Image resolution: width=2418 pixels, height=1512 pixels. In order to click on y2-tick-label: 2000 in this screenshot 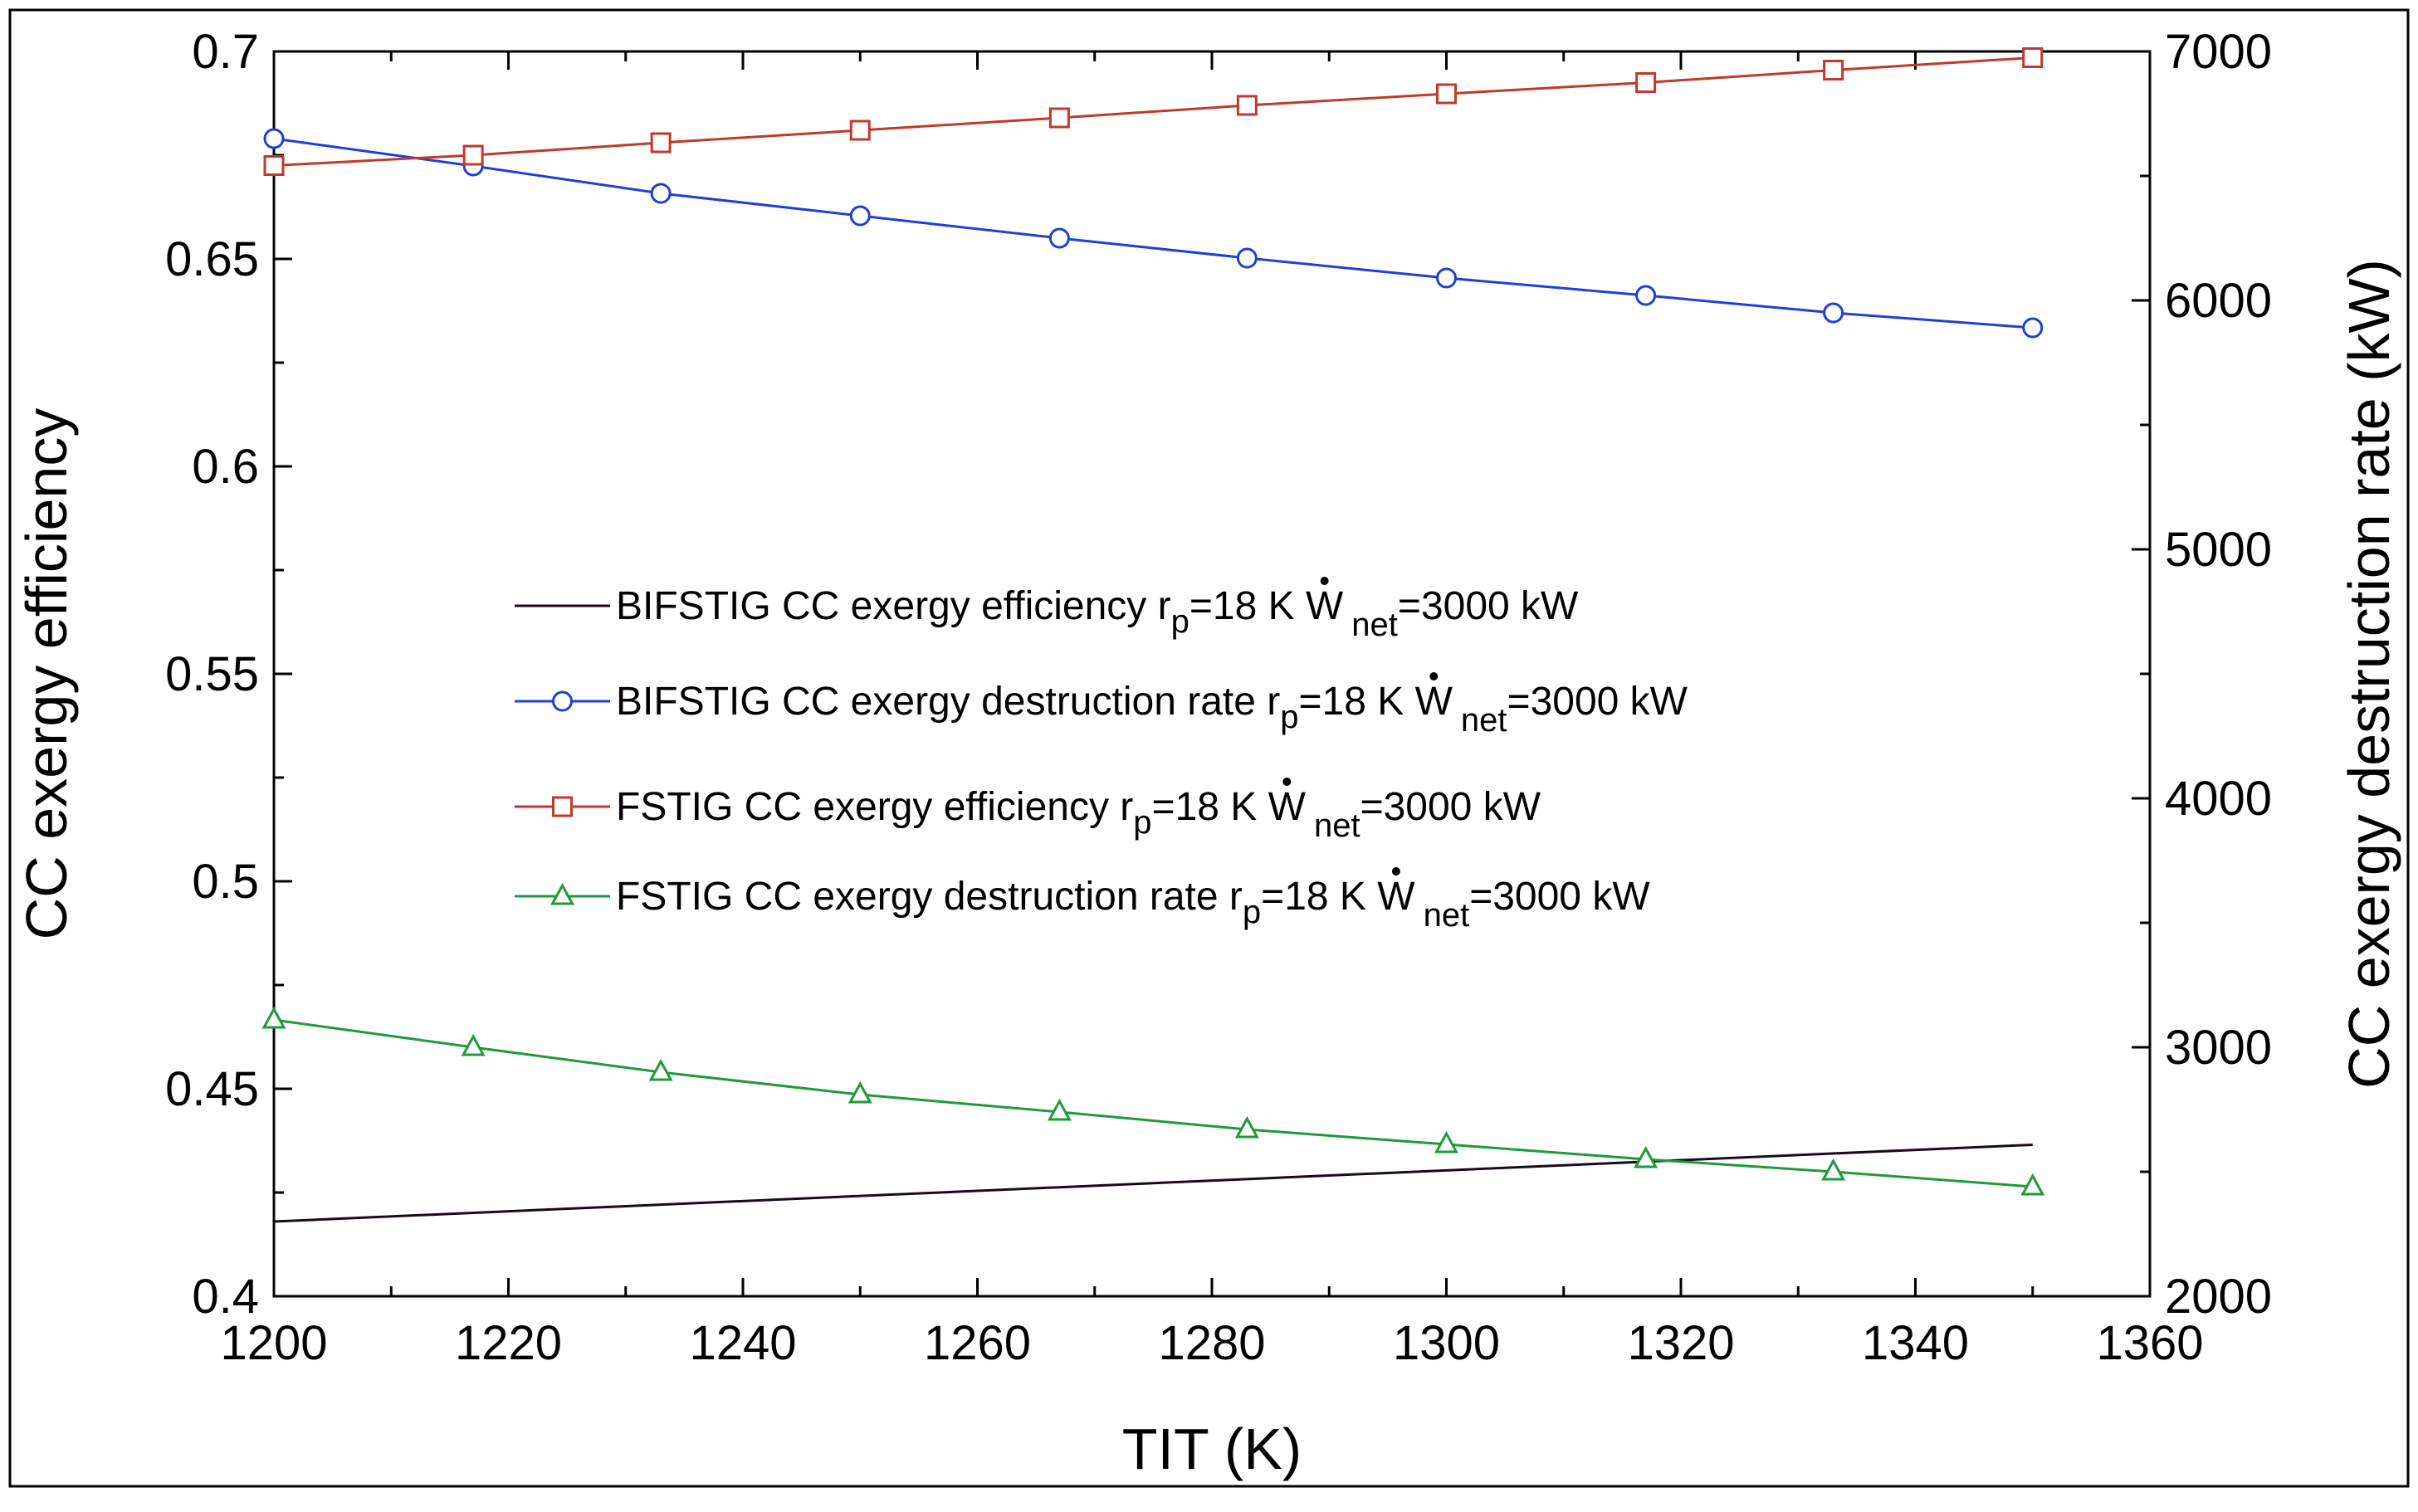, I will do `click(2218, 1297)`.